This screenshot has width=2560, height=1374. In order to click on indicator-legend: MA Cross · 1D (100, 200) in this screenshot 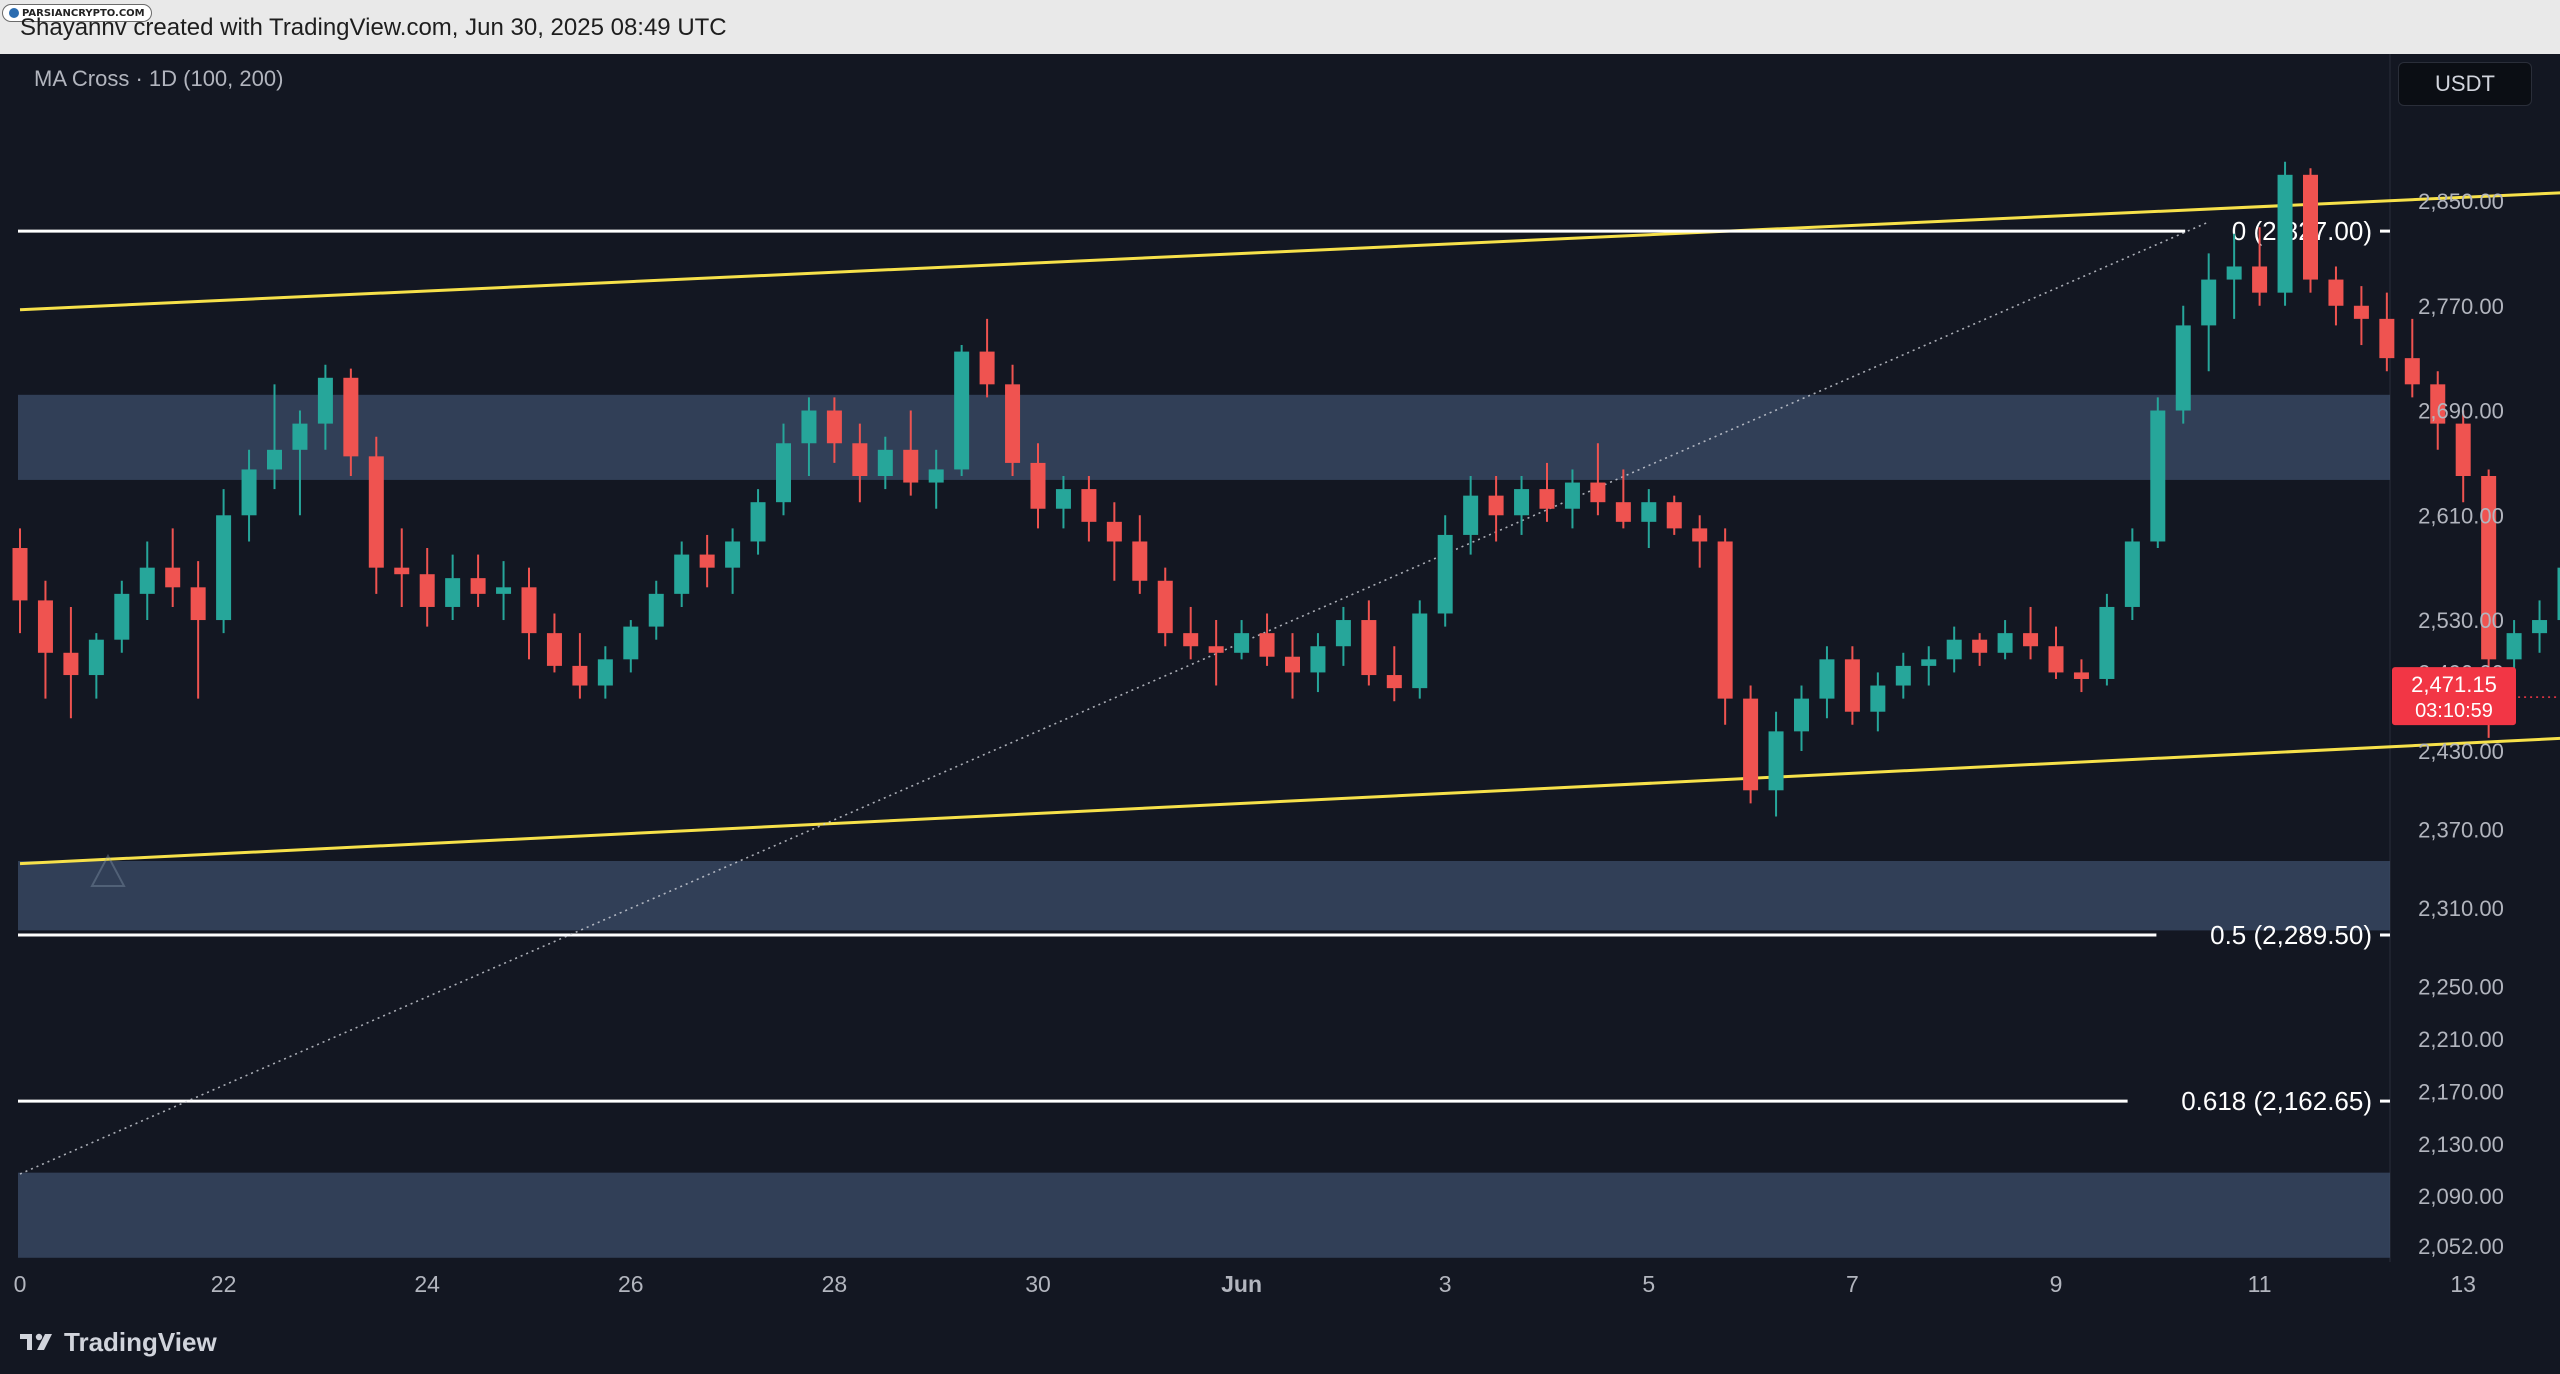, I will do `click(159, 78)`.